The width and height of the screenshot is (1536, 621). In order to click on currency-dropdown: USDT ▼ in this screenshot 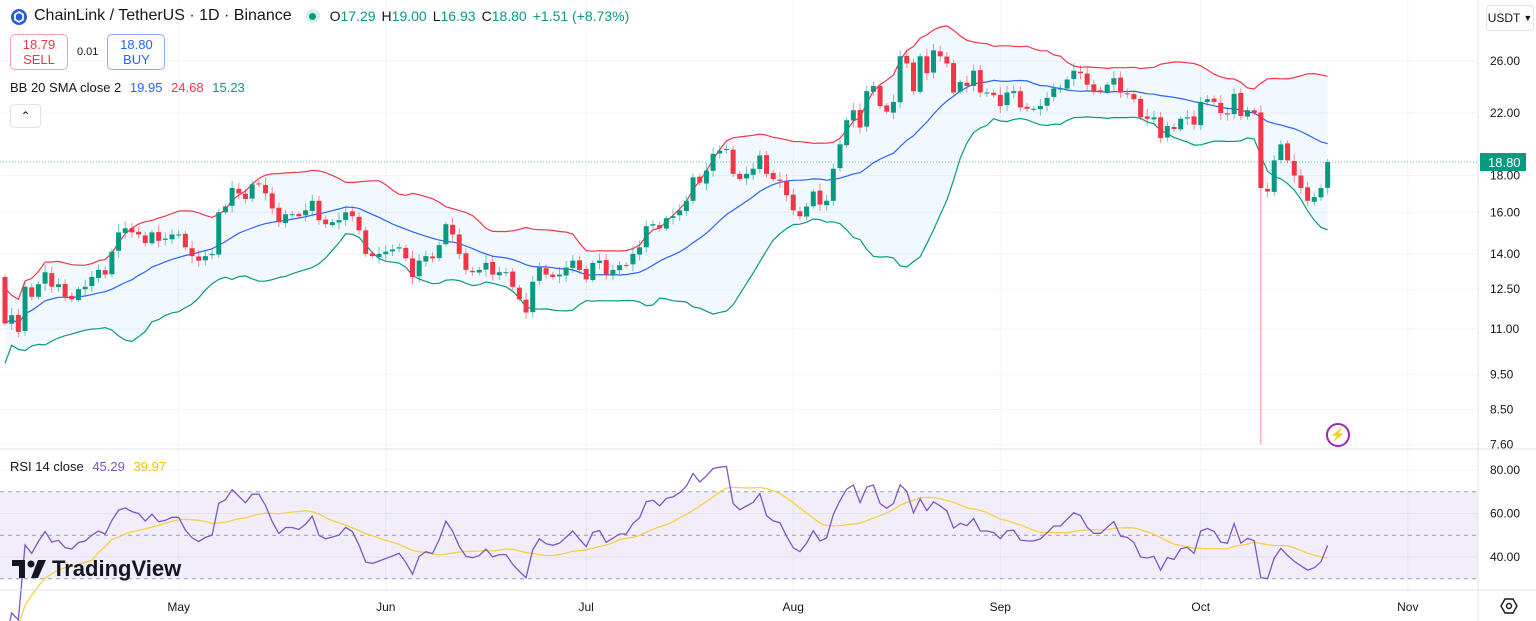, I will do `click(1510, 18)`.